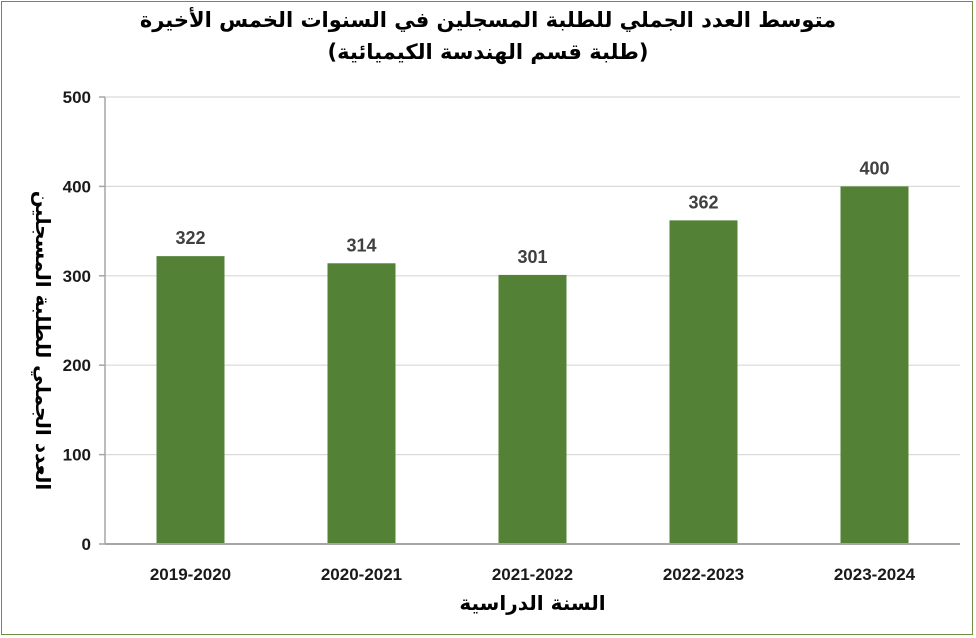 The width and height of the screenshot is (976, 638). I want to click on x-tick-label: 2020-2021, so click(361, 574).